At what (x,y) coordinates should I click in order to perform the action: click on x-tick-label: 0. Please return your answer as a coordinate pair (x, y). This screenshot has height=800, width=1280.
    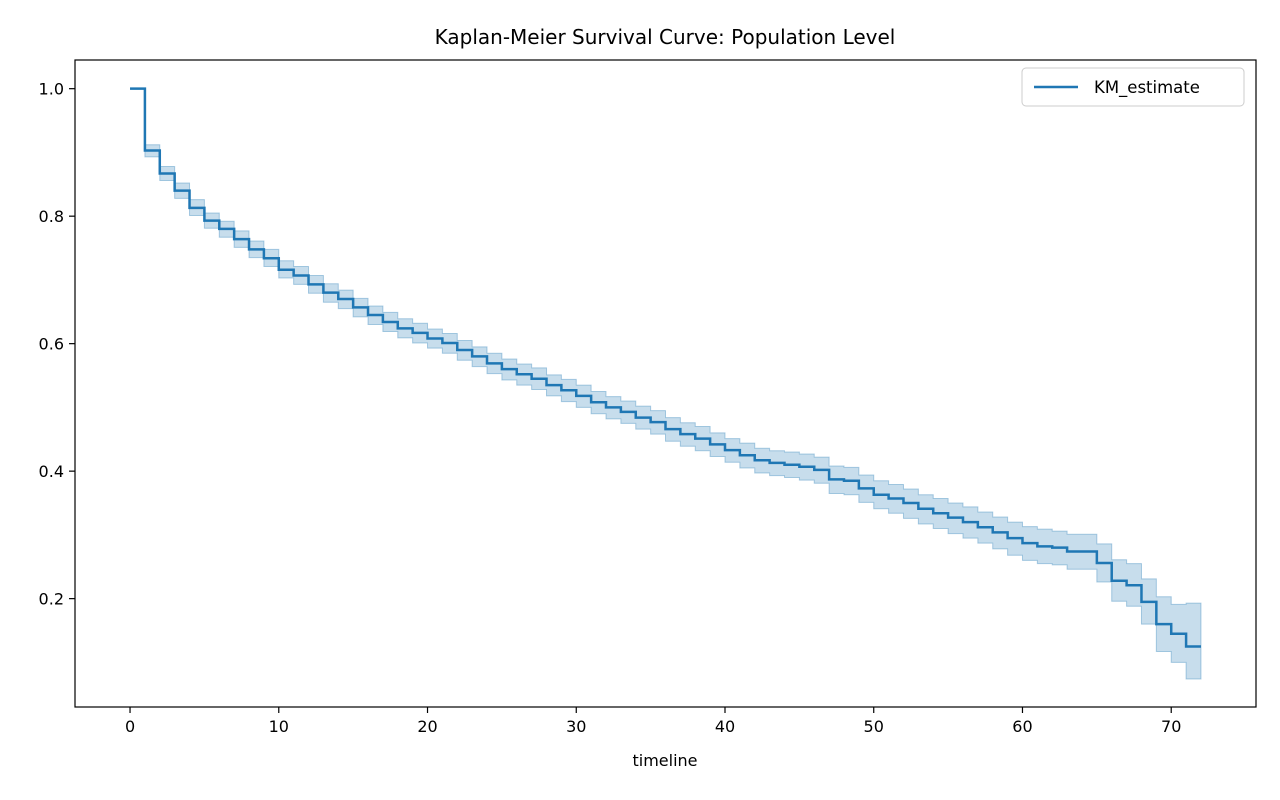
    Looking at the image, I should click on (130, 726).